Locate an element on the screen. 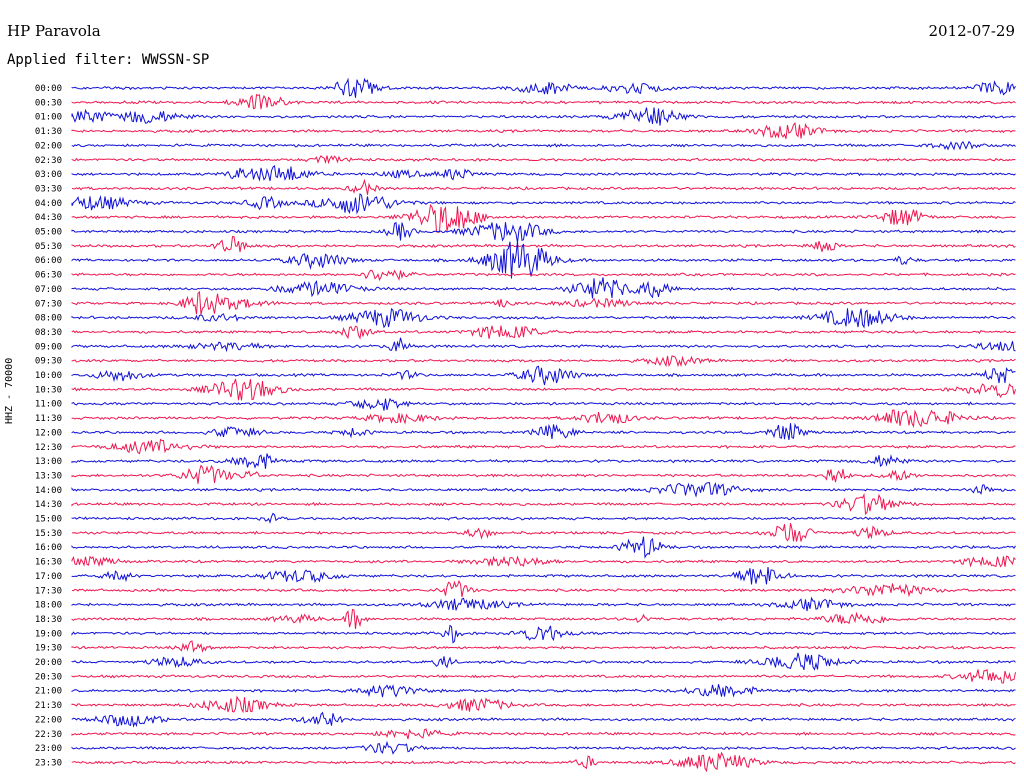 The image size is (1024, 780). time-label: 17:30 is located at coordinates (48, 591).